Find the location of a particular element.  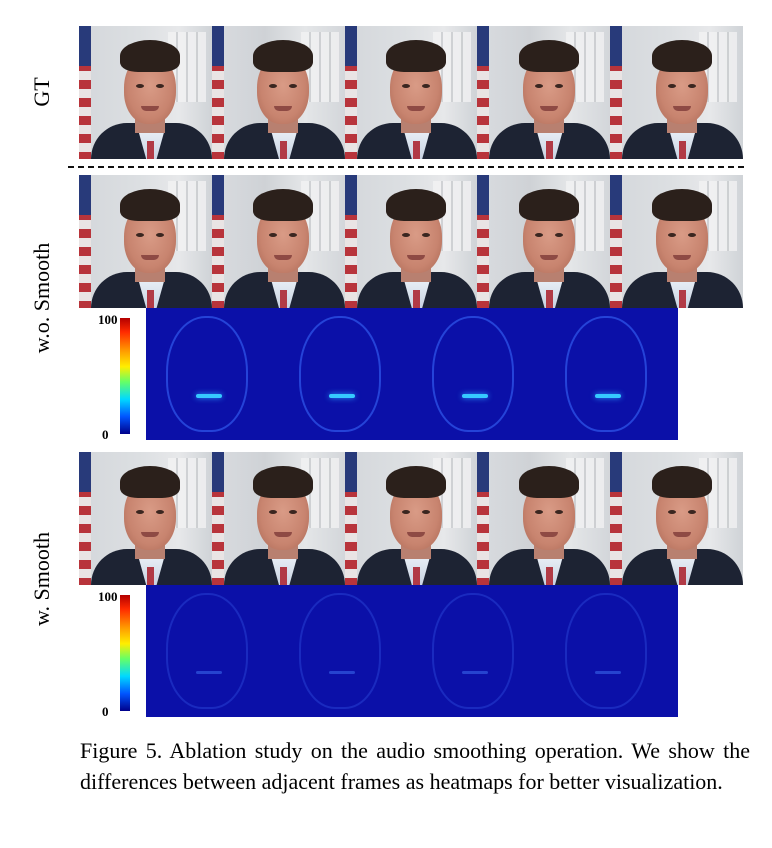

row-label-wo-smooth: w.o. Smooth is located at coordinates (41, 298).